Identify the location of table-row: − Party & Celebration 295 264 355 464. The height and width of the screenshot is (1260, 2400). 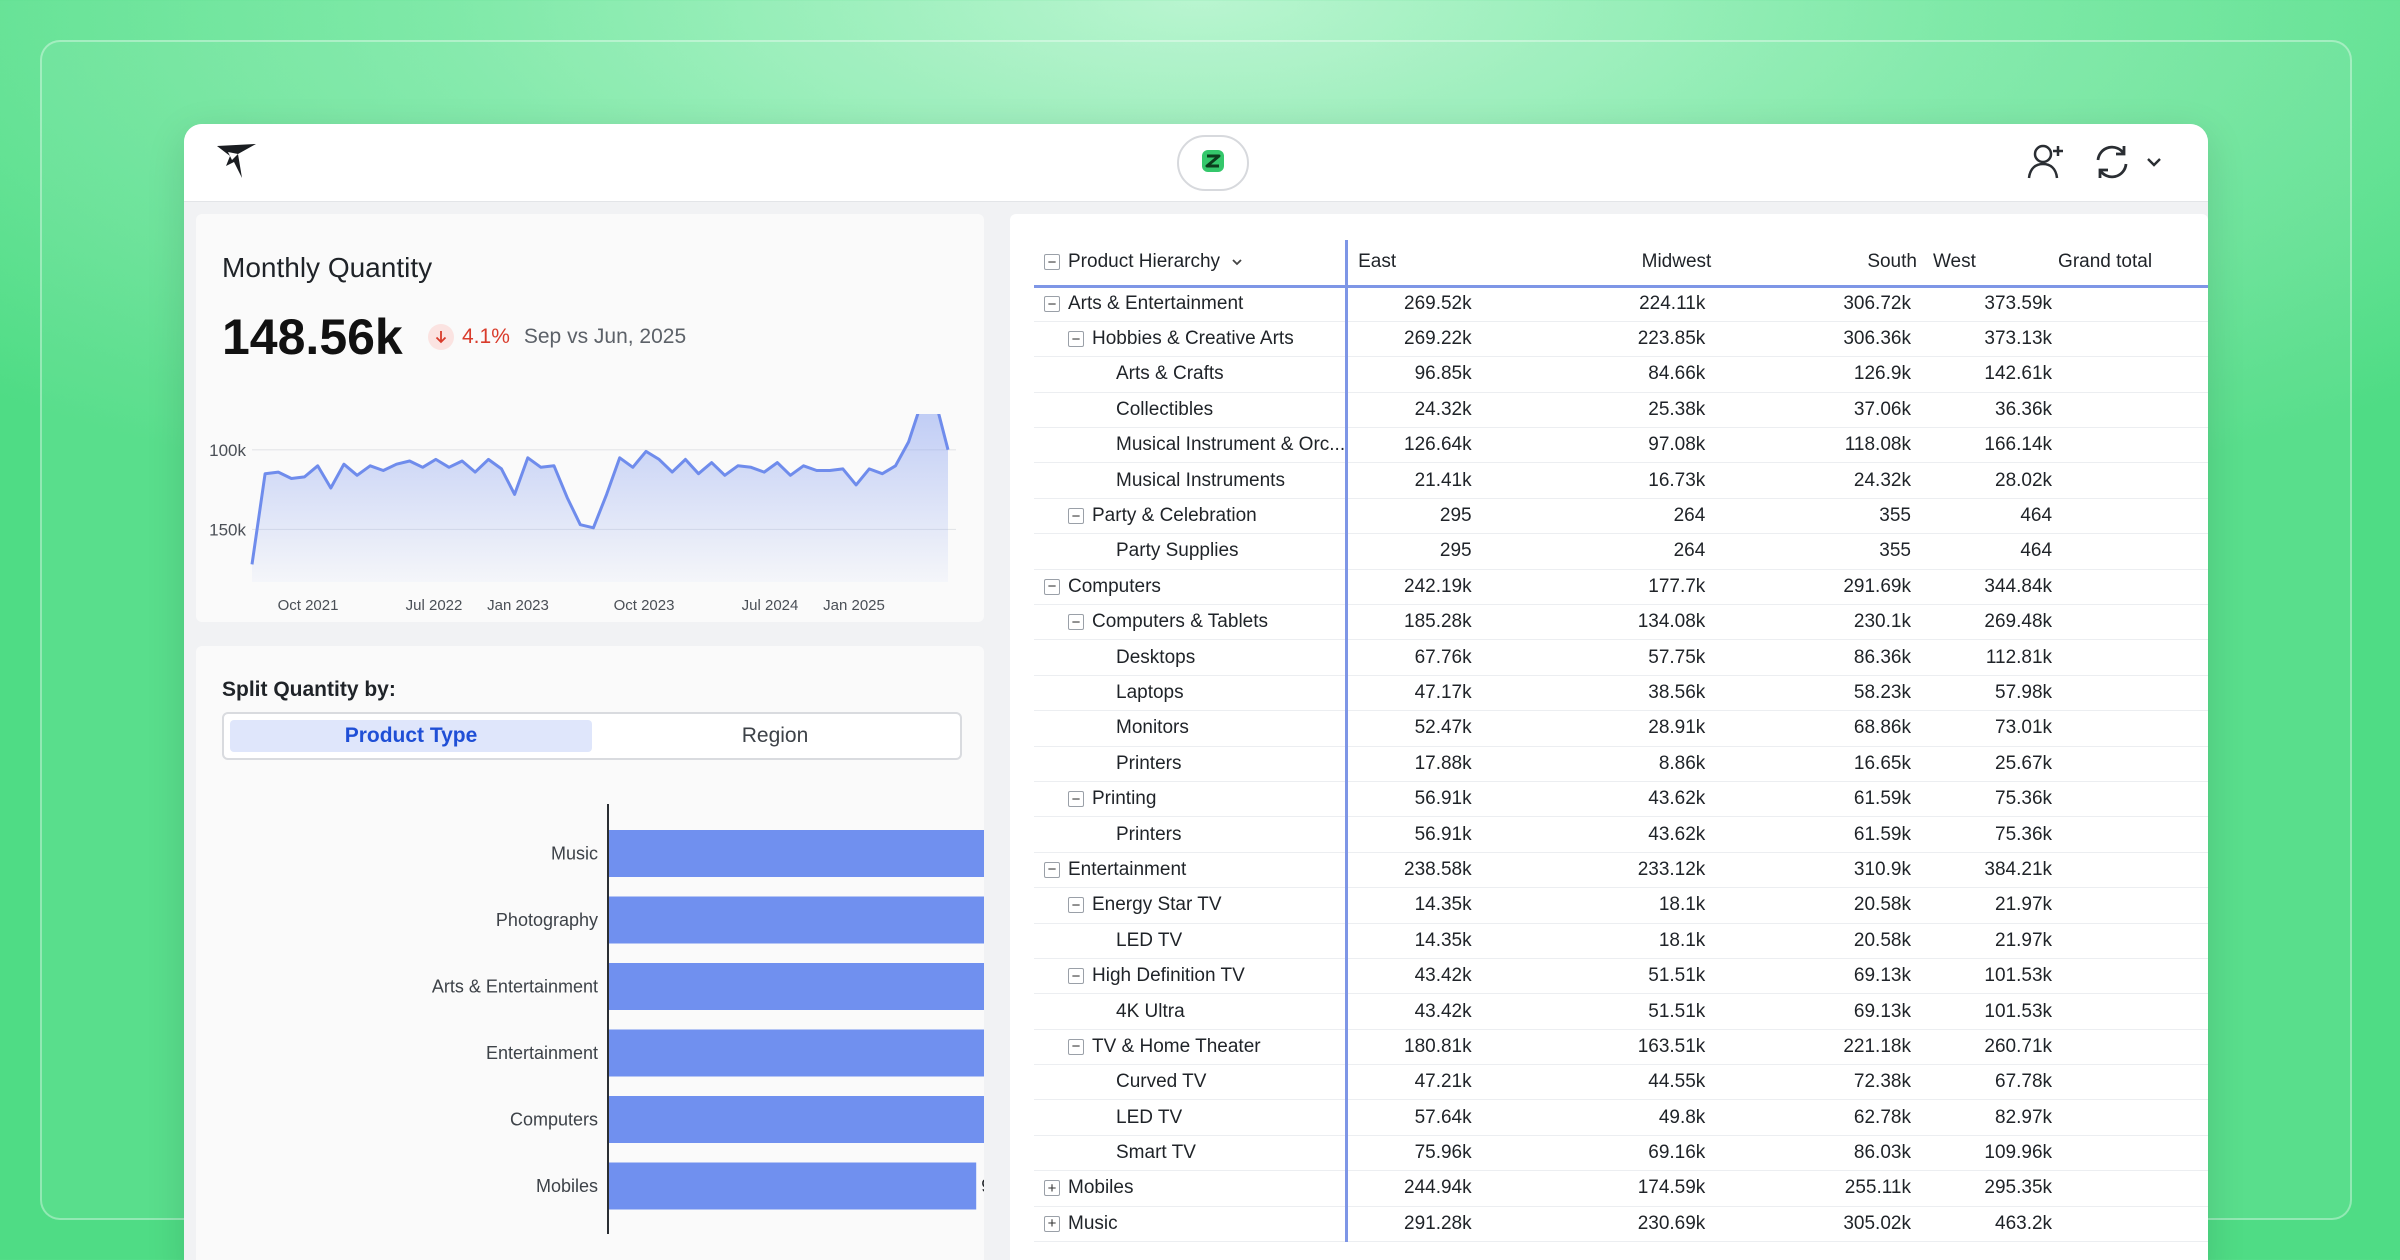
(1621, 516).